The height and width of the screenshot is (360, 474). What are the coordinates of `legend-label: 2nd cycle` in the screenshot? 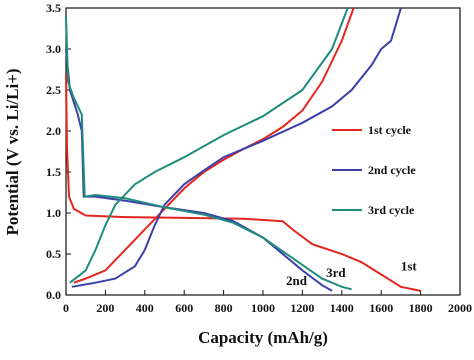 It's located at (392, 170).